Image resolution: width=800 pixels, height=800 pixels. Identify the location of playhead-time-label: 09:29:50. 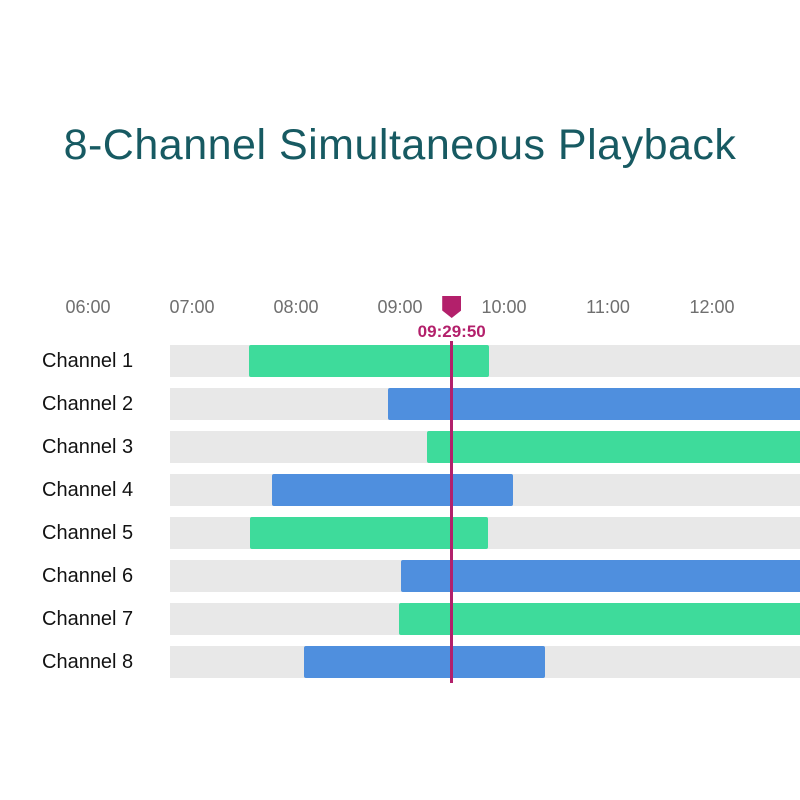
(451, 331).